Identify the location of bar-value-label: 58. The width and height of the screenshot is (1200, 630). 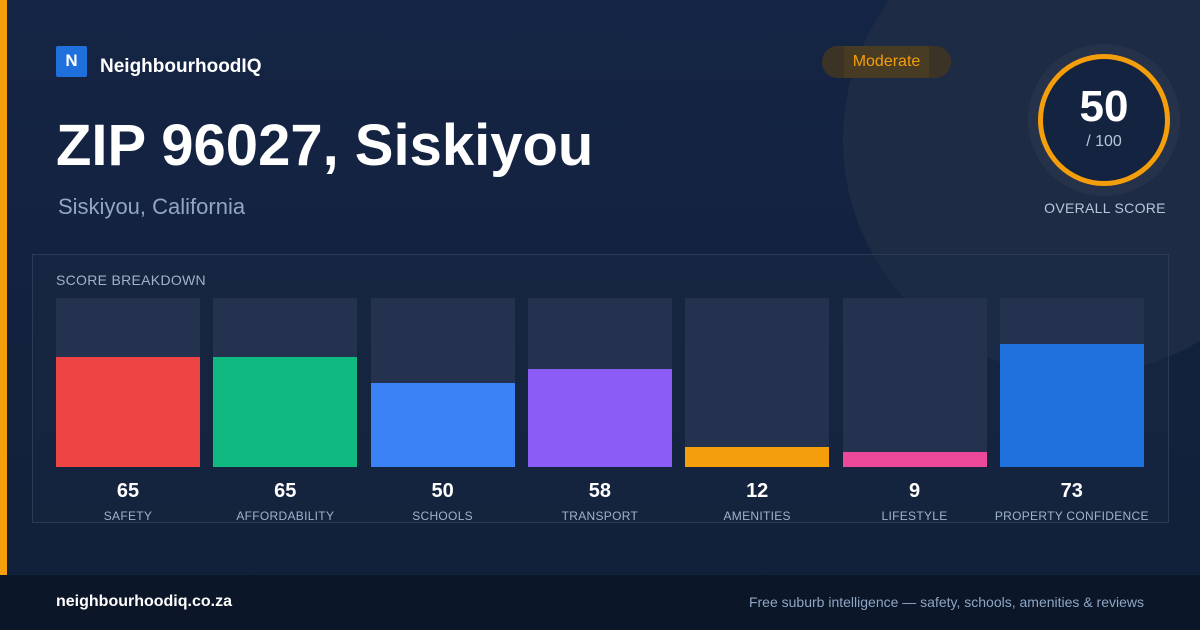
(600, 491).